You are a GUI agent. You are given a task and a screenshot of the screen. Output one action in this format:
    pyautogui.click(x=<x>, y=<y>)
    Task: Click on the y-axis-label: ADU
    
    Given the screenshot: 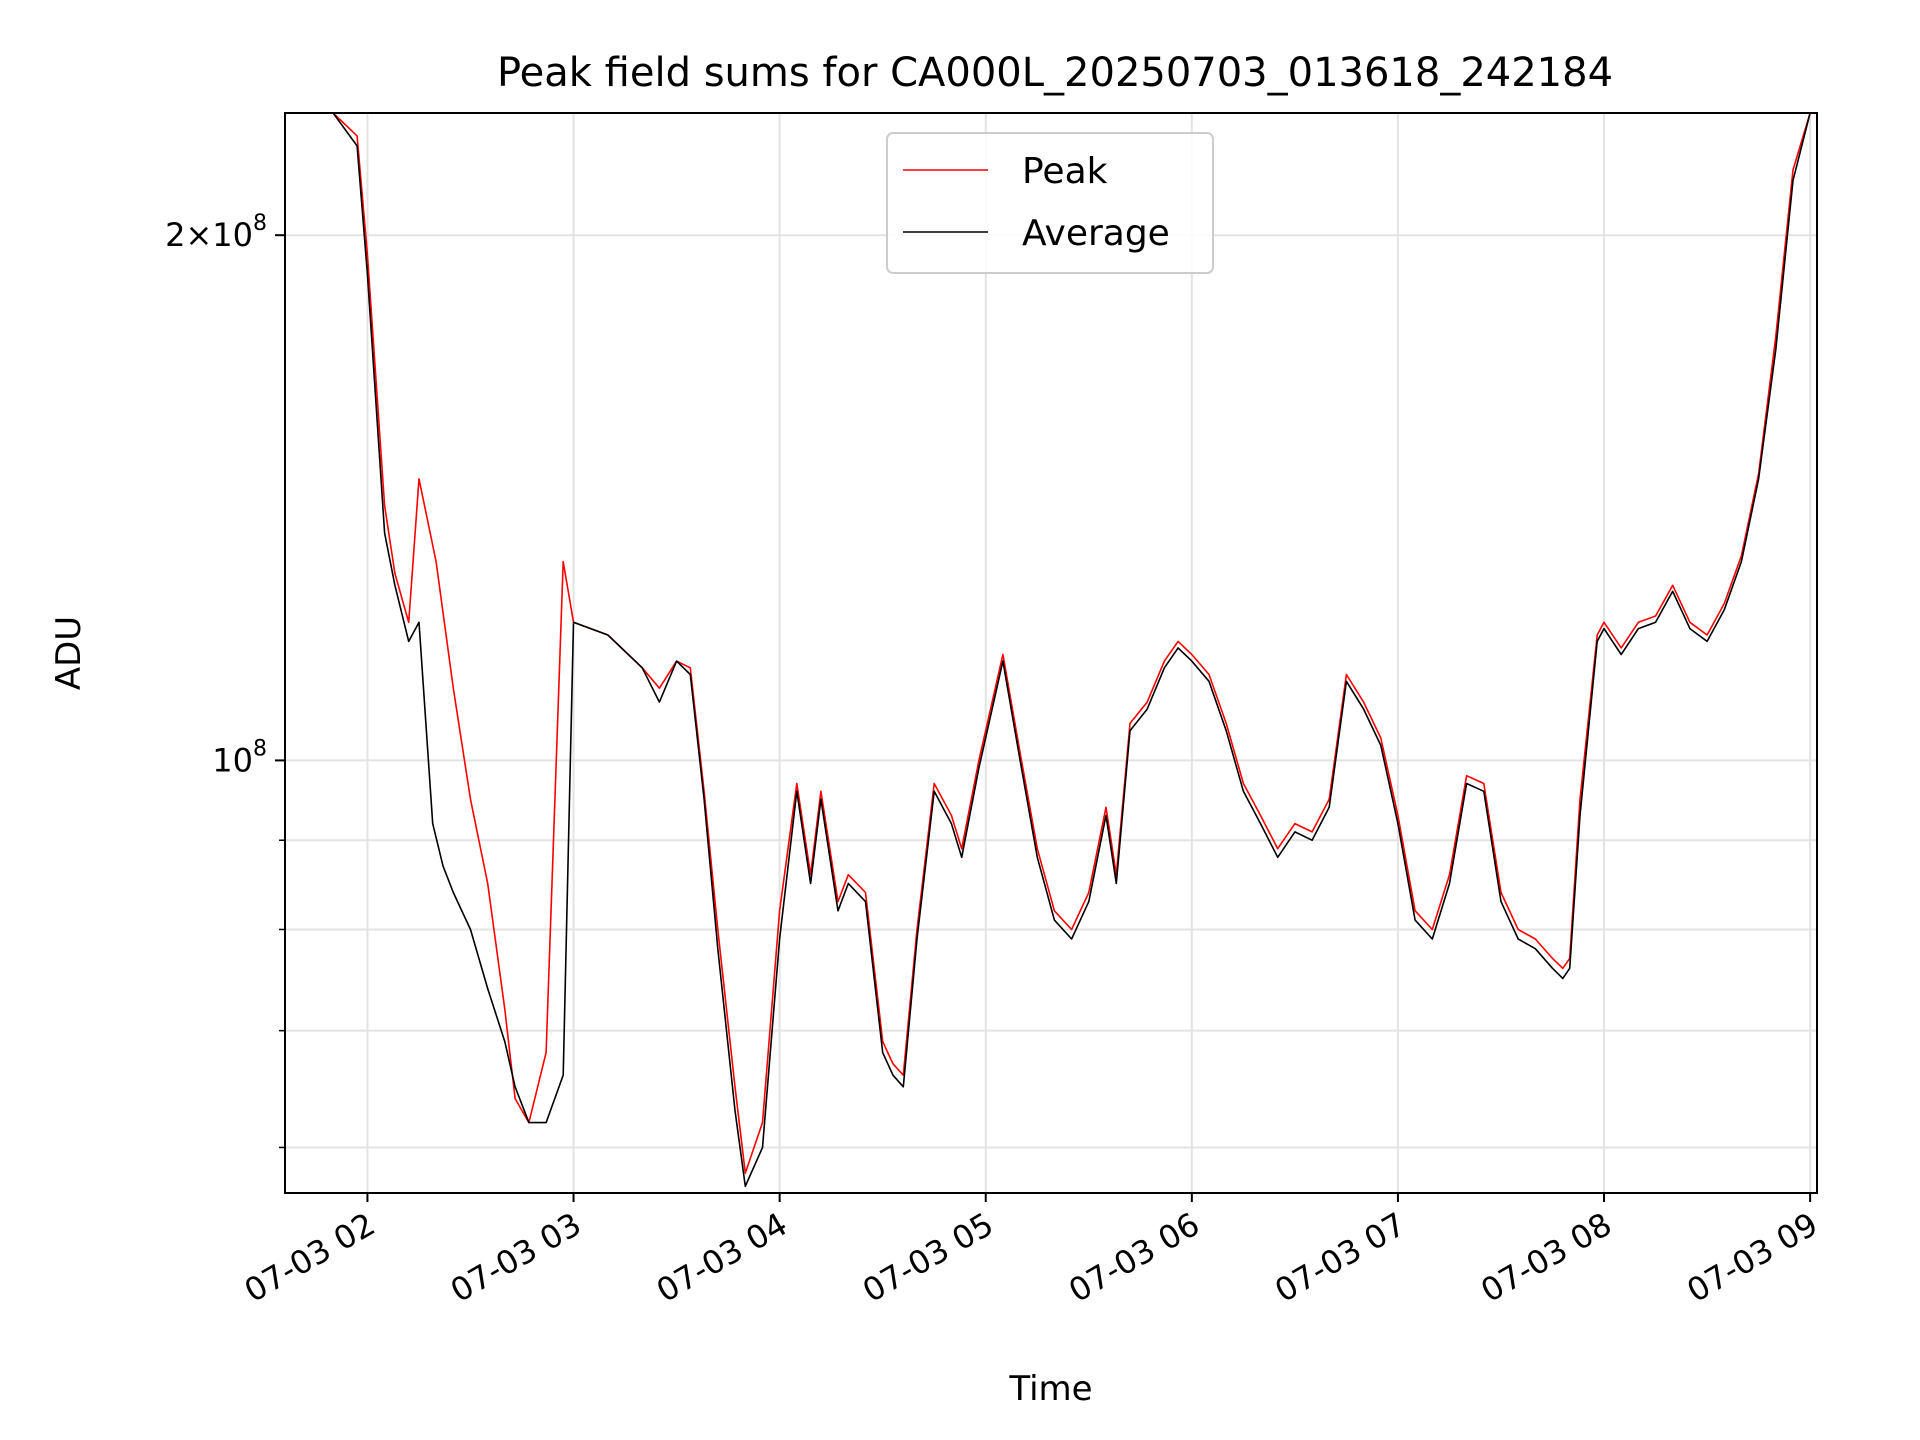 What is the action you would take?
    pyautogui.click(x=69, y=653)
    